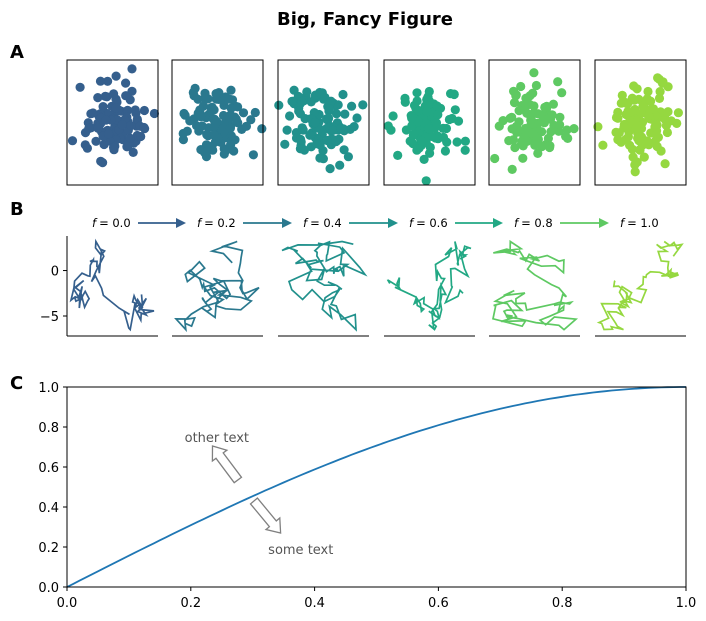  I want to click on walk-panel-6: f = 1.0, so click(640, 276).